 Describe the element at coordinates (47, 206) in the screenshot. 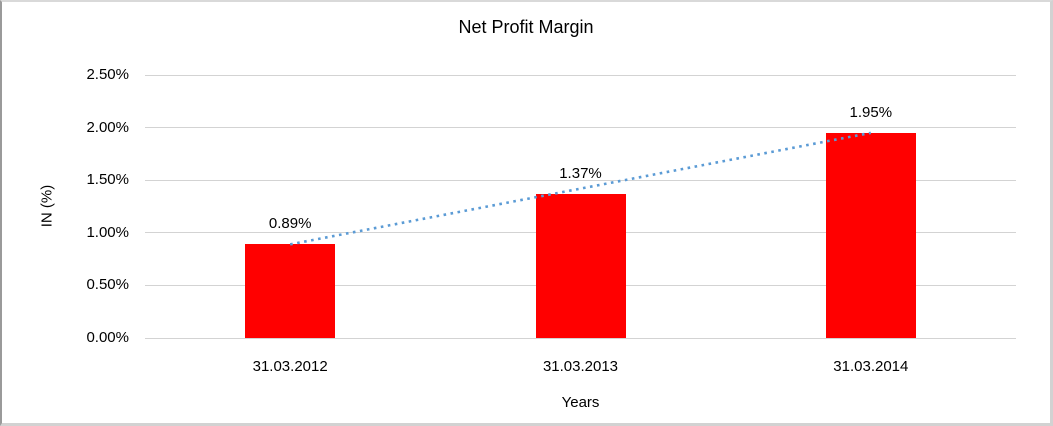

I see `y-axis-title: IN (%)` at that location.